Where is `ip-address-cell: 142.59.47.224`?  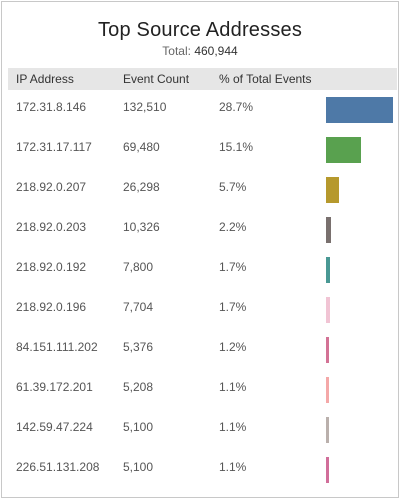 ip-address-cell: 142.59.47.224 is located at coordinates (54, 427).